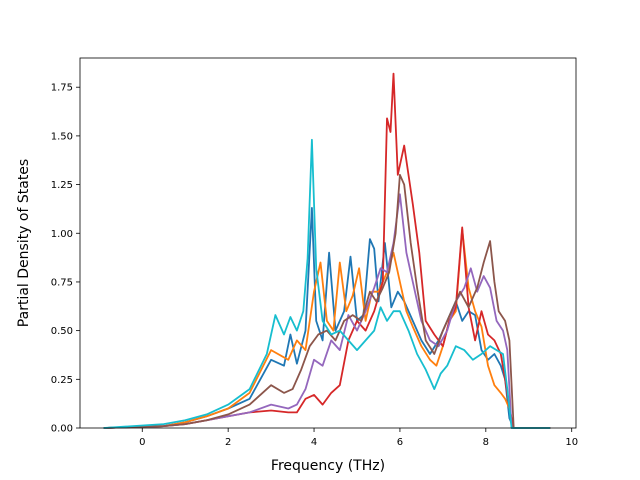  Describe the element at coordinates (62, 185) in the screenshot. I see `y-tick-label: 1.25` at that location.